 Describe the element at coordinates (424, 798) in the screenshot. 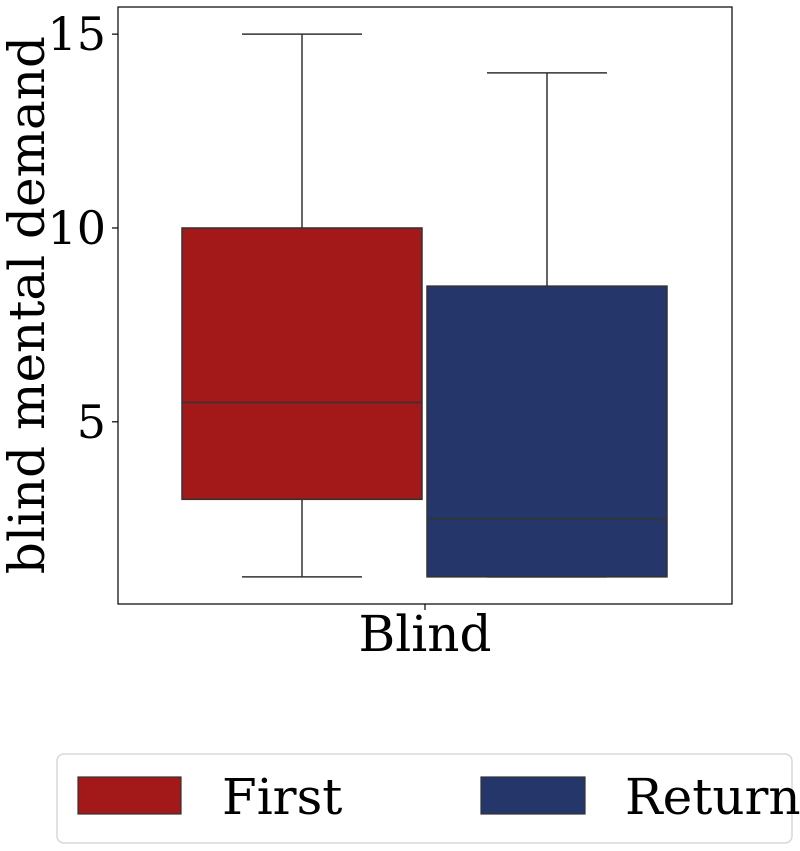

I see `legend-box` at that location.